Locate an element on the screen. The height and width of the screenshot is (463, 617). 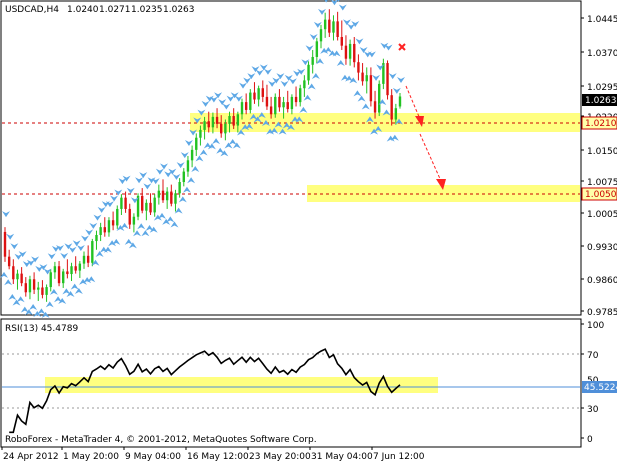
upper-zone is located at coordinates (385, 122).